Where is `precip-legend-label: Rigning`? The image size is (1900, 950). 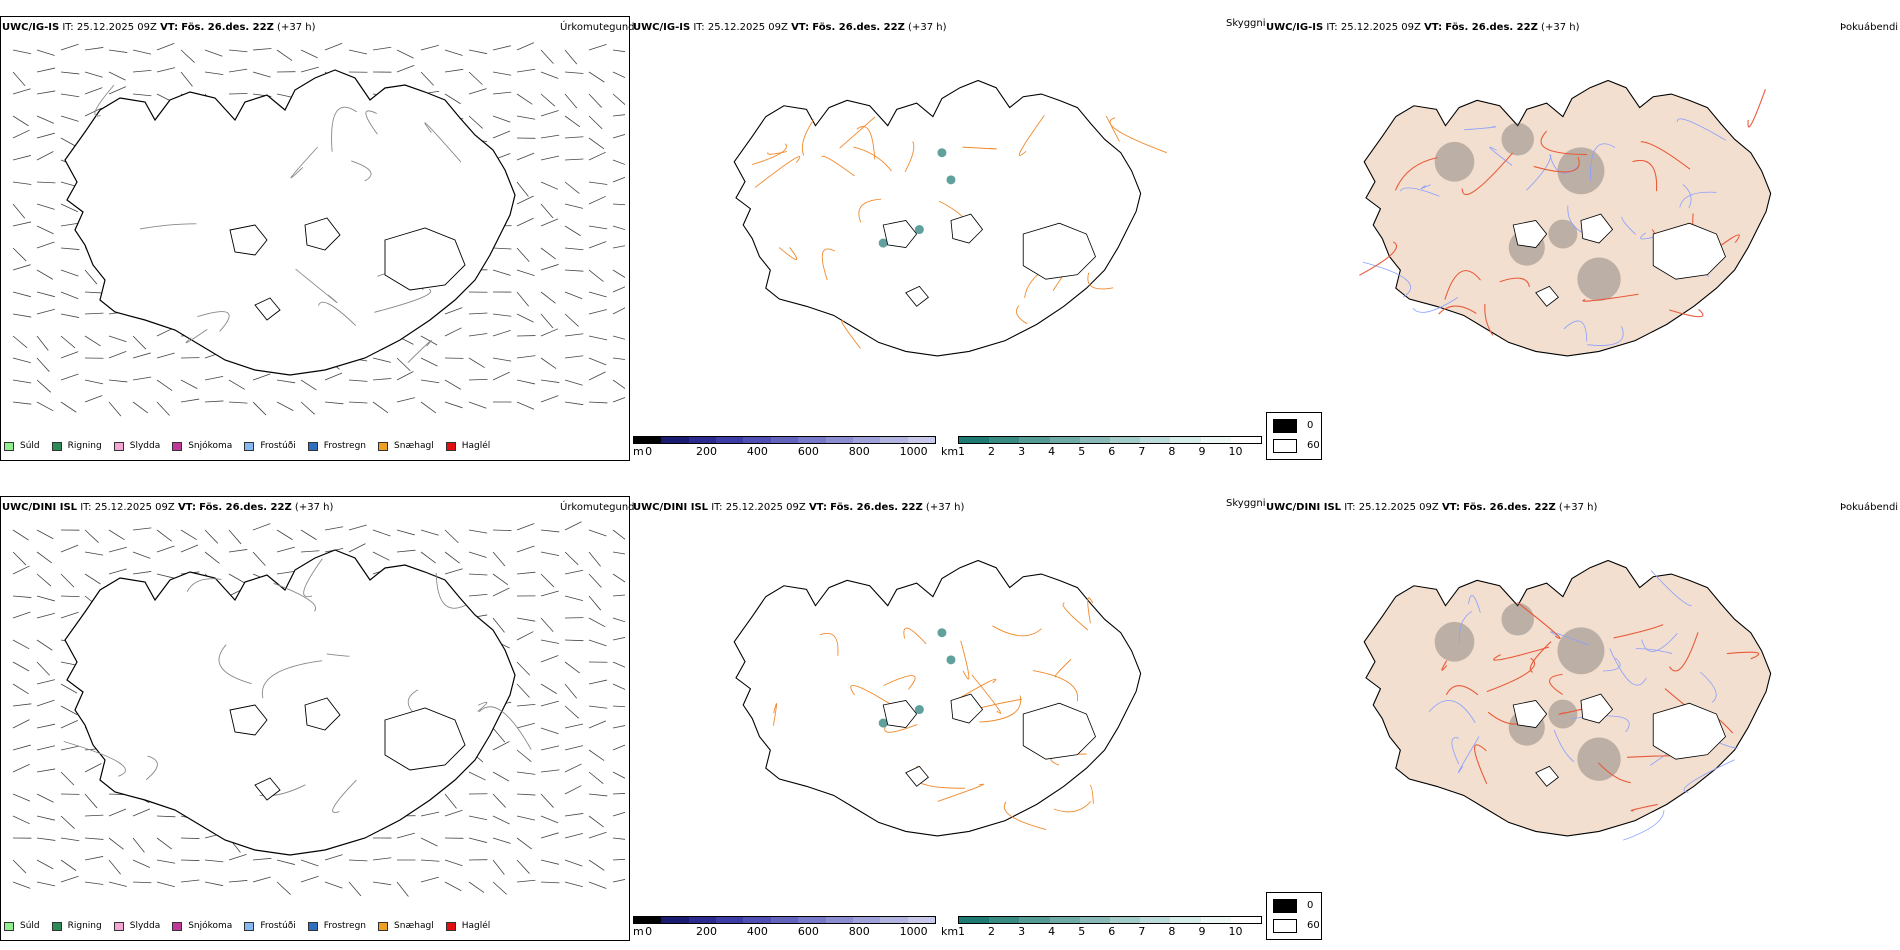
precip-legend-label: Rigning is located at coordinates (84, 926).